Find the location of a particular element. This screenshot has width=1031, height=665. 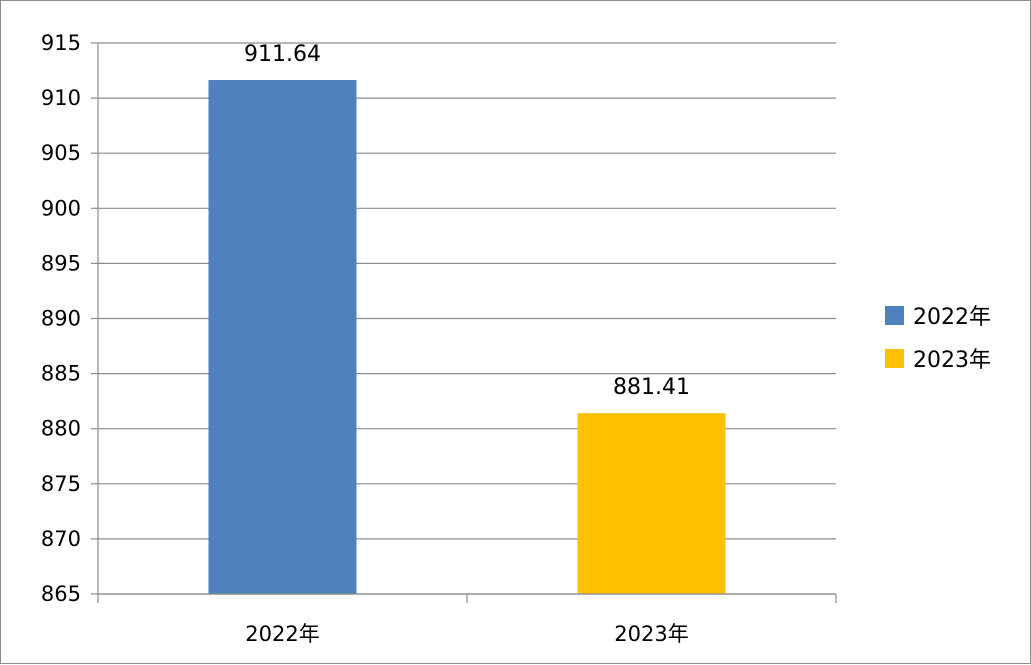

y-tick-label: 870 is located at coordinates (61, 539).